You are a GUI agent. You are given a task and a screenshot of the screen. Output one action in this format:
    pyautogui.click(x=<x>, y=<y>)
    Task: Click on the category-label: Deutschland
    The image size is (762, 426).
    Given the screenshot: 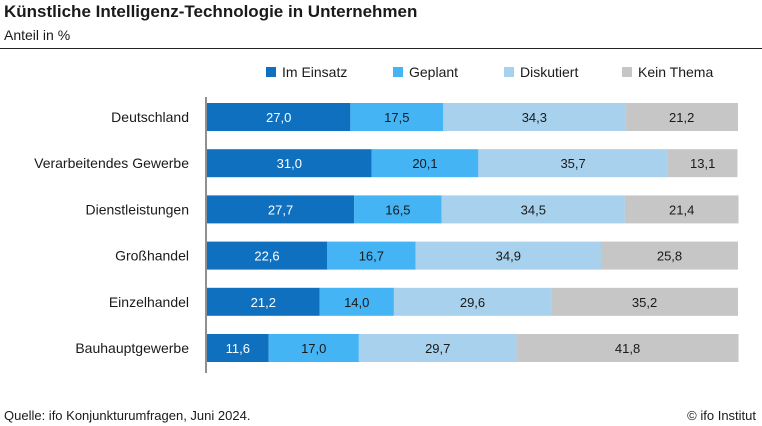 What is the action you would take?
    pyautogui.click(x=150, y=117)
    